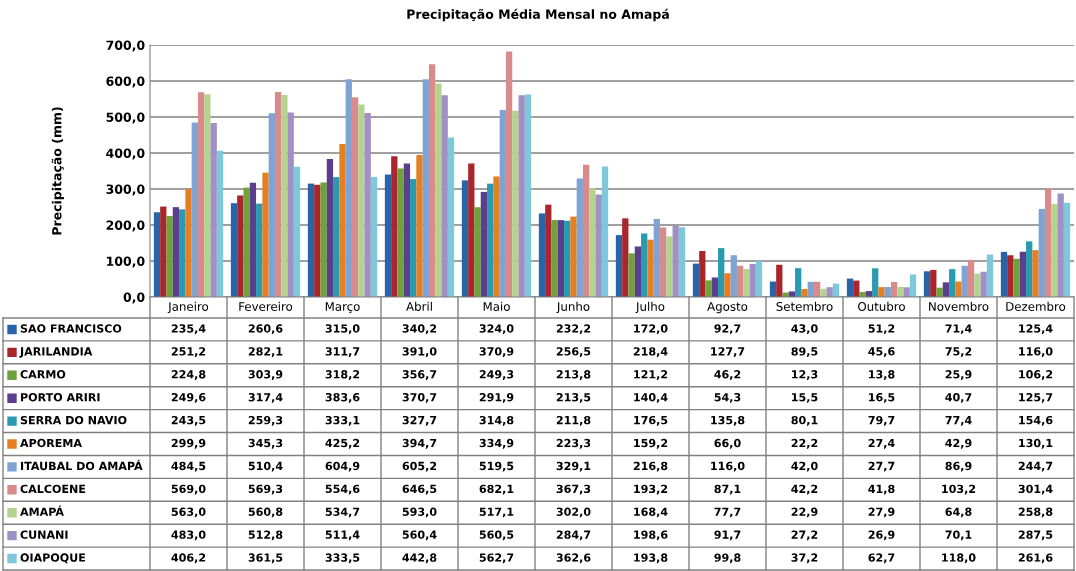  Describe the element at coordinates (804, 443) in the screenshot. I see `data-label: 22,2` at that location.